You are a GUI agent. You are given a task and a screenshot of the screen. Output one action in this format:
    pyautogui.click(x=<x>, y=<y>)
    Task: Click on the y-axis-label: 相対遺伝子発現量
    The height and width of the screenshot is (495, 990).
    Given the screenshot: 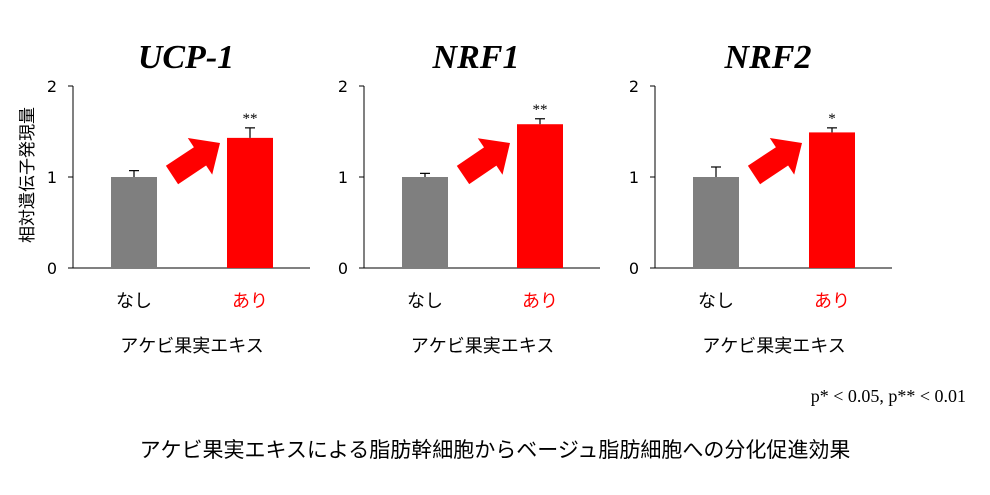 What is the action you would take?
    pyautogui.click(x=28, y=175)
    